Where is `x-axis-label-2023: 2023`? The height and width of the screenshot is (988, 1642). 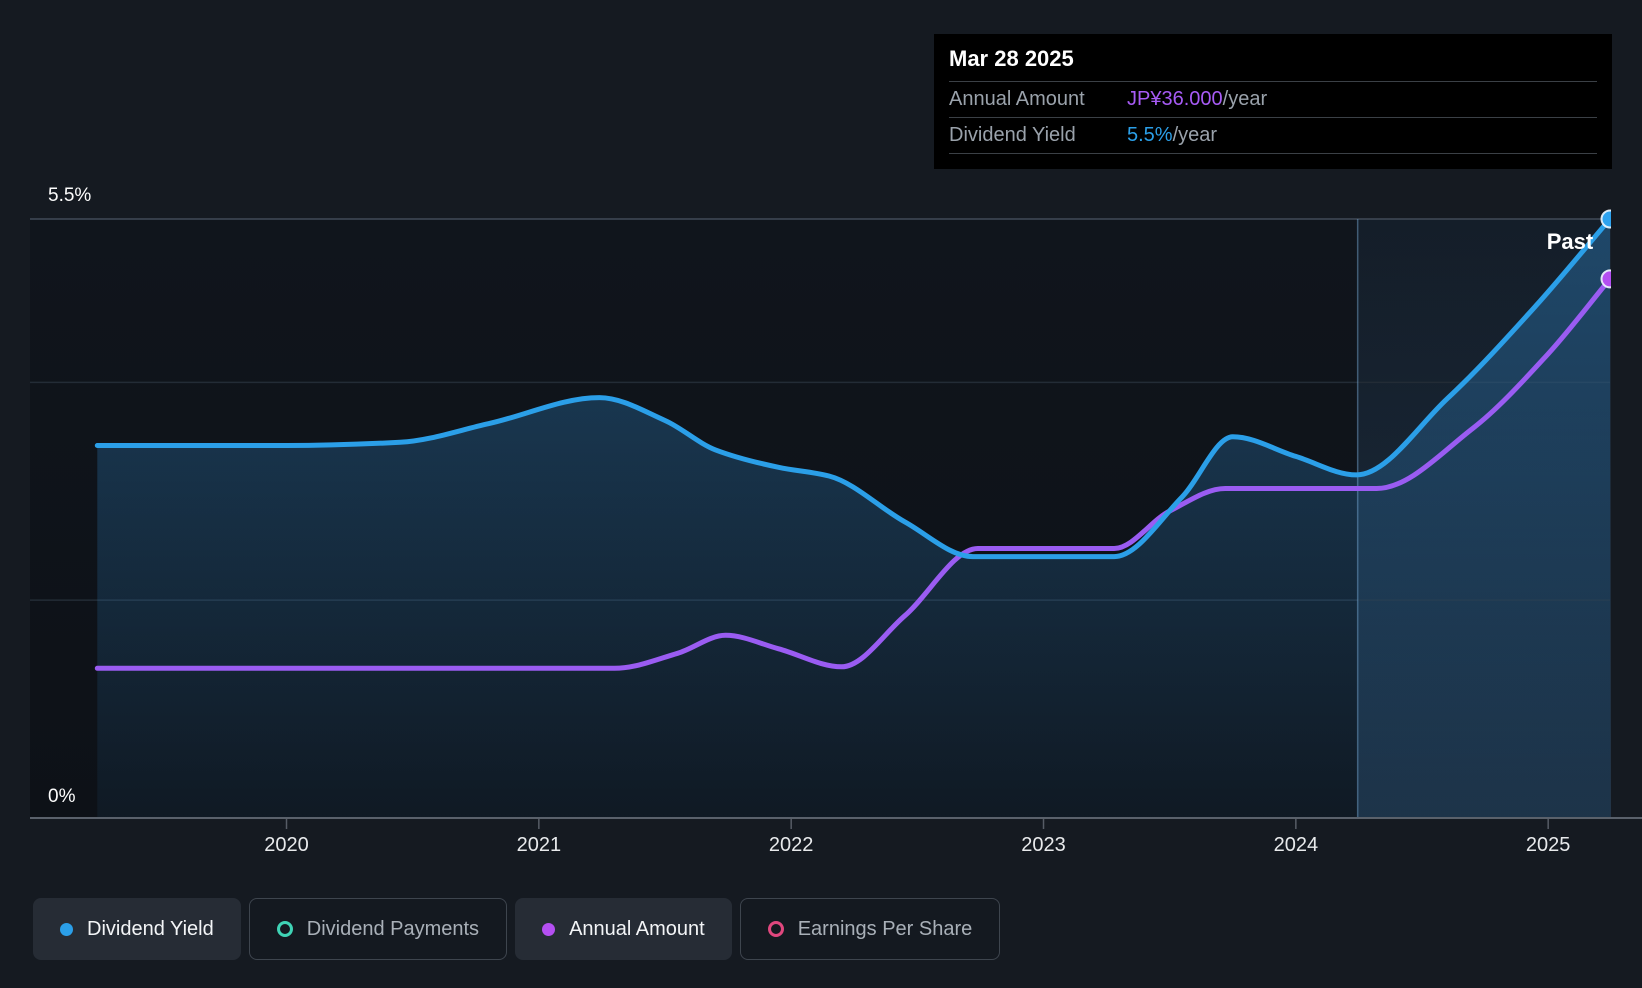
x-axis-label-2023: 2023 is located at coordinates (1043, 845).